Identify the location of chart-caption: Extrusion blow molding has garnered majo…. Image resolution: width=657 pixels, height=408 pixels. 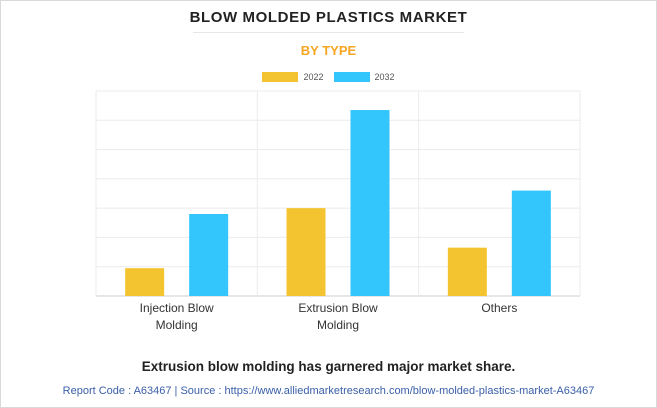
(328, 366).